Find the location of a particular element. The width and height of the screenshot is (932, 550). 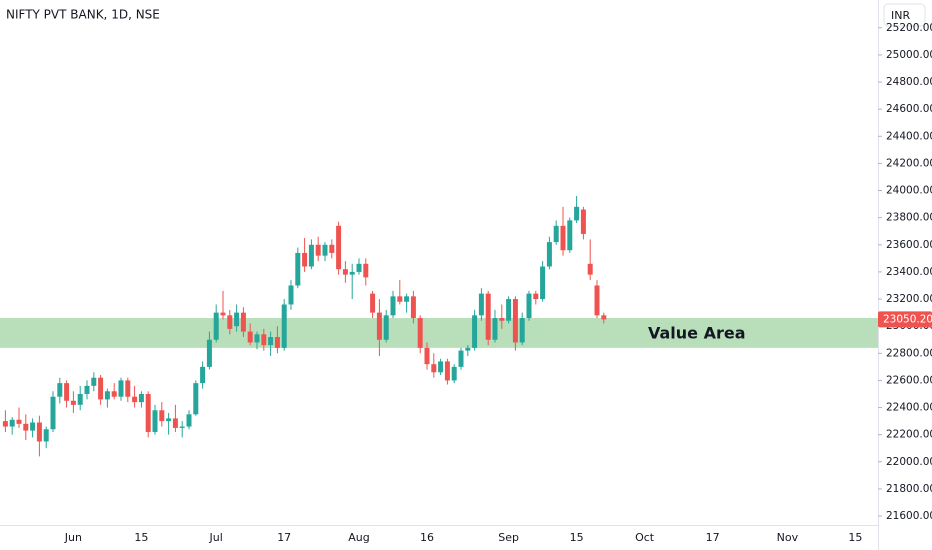

zone-label: Value Area is located at coordinates (697, 332).